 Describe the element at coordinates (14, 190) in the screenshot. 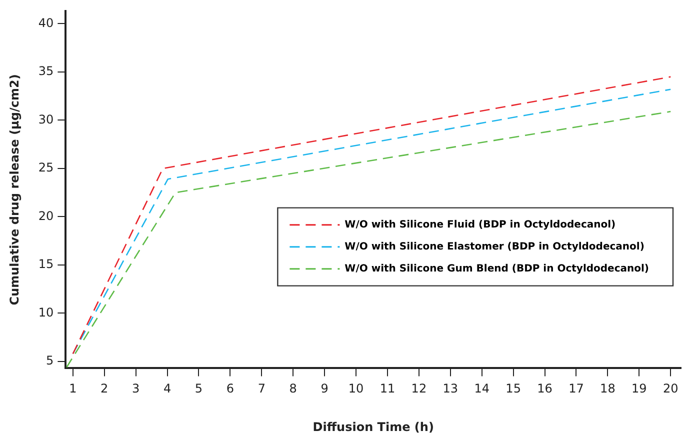

I see `y-axis-title: Cumulative drug release (µg/cm2)` at that location.